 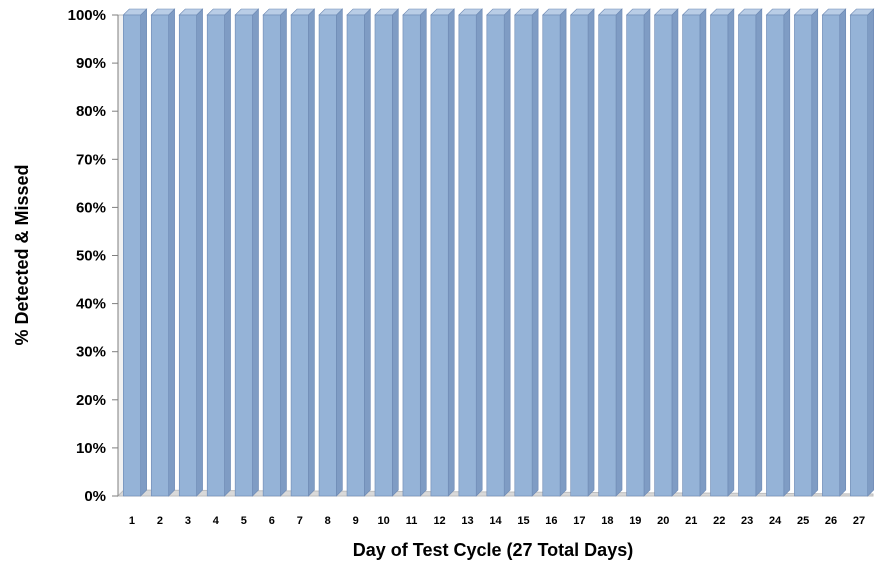 I want to click on y-tick-label: 100%, so click(x=87, y=15).